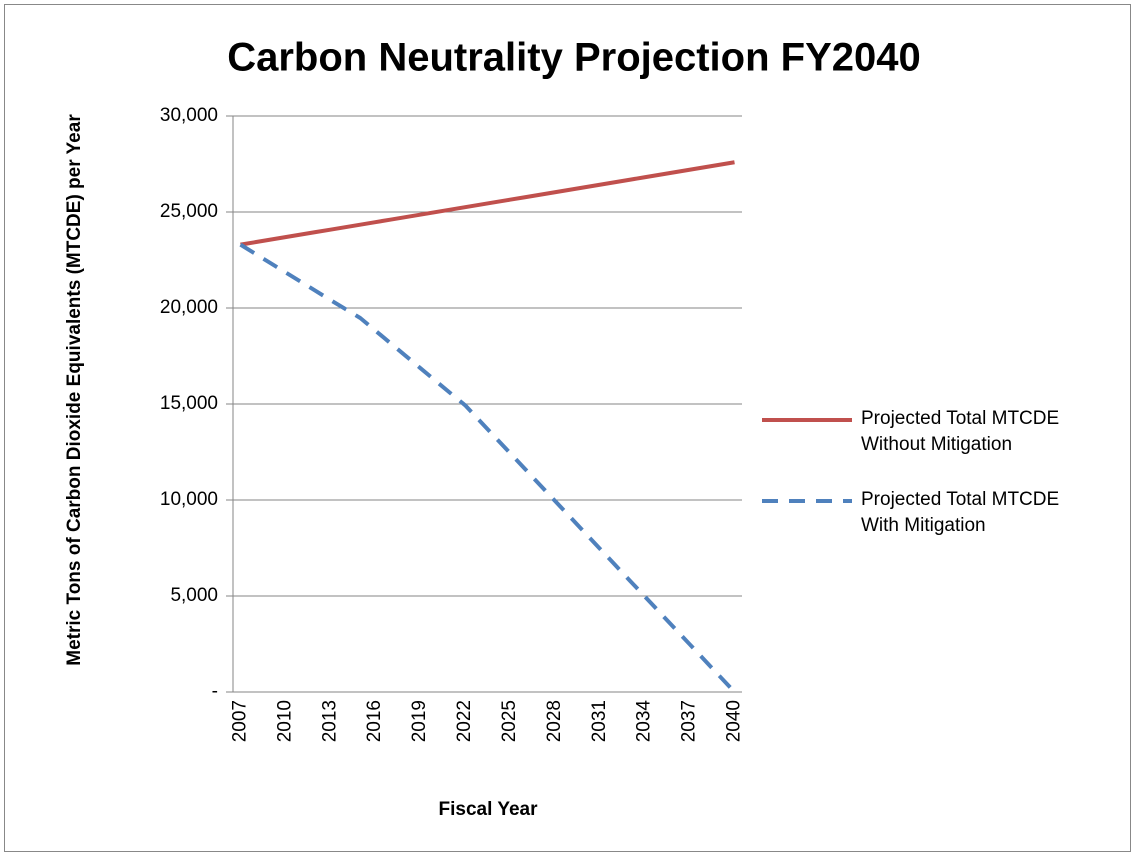  Describe the element at coordinates (644, 721) in the screenshot. I see `x-tick-label: 2034` at that location.